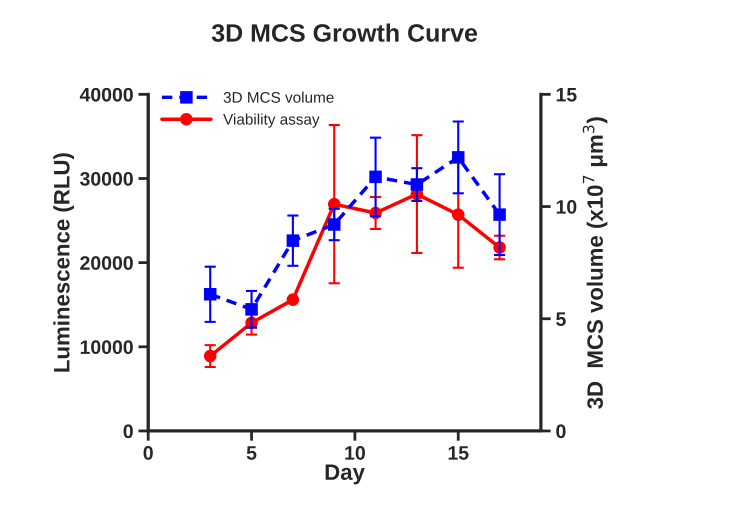 The height and width of the screenshot is (510, 741). Describe the element at coordinates (63, 262) in the screenshot. I see `y-axis-title: Luminescence (RLU)` at that location.